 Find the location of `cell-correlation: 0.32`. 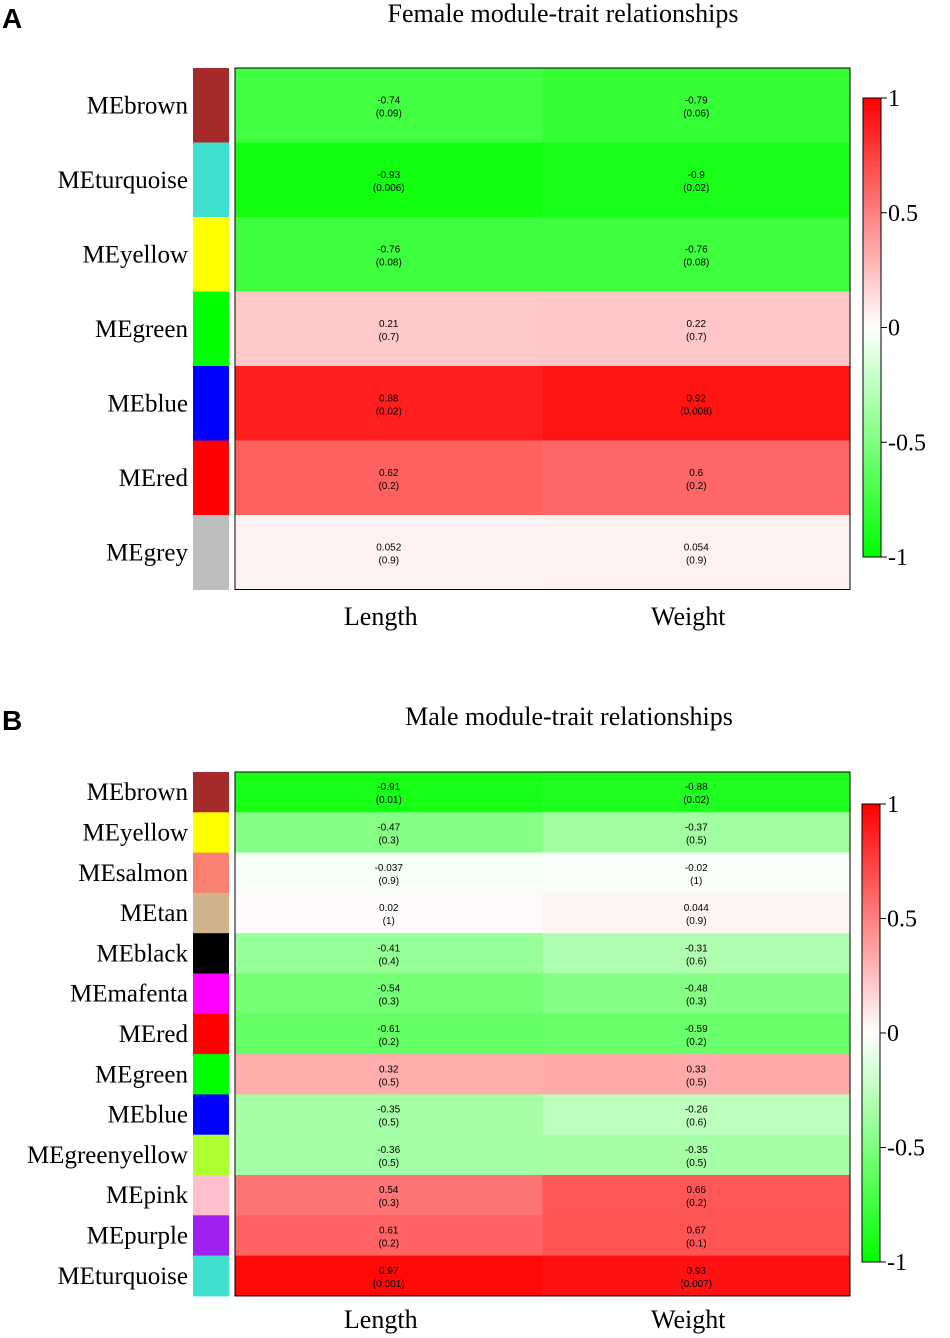

cell-correlation: 0.32 is located at coordinates (389, 1069).